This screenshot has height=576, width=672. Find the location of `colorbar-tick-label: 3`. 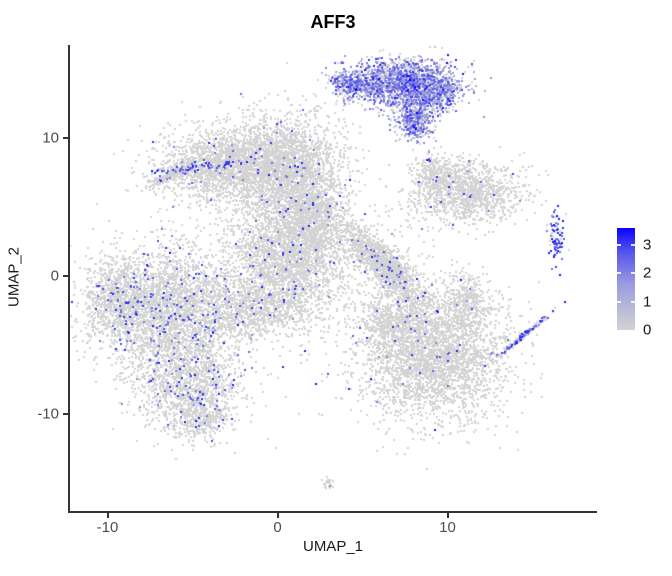

colorbar-tick-label: 3 is located at coordinates (647, 245).